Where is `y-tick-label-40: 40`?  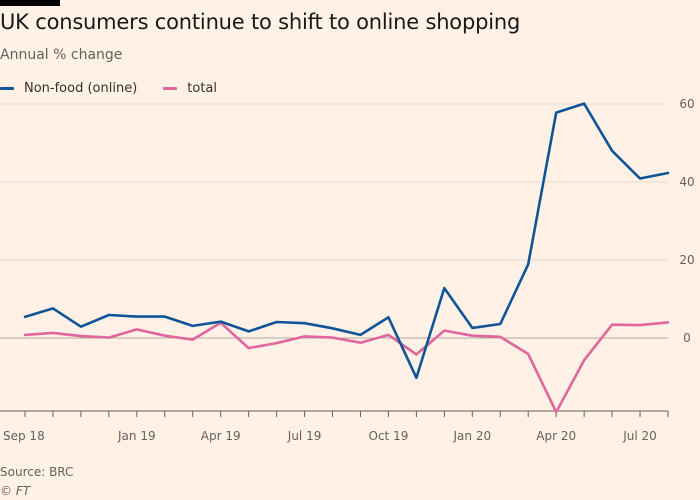
y-tick-label-40: 40 is located at coordinates (686, 182).